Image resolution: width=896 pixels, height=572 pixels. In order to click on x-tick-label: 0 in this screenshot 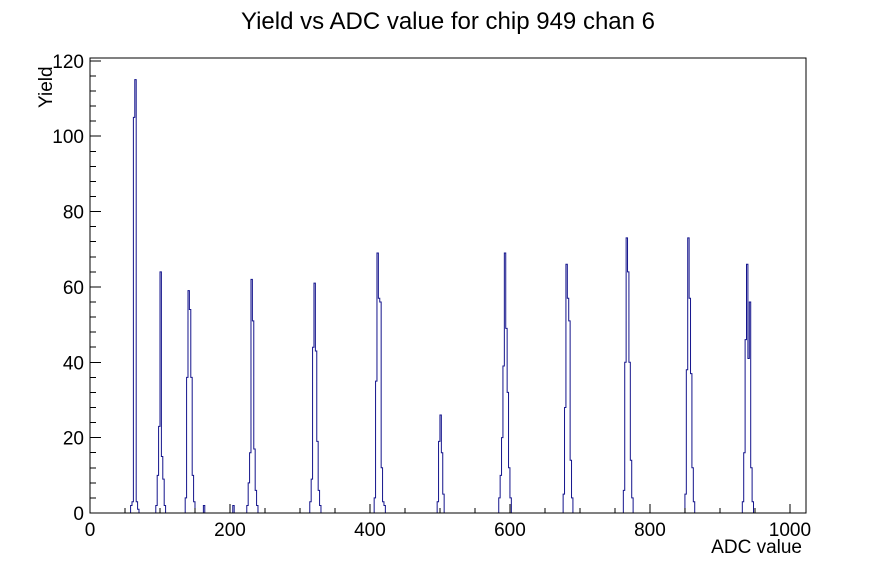, I will do `click(90, 530)`.